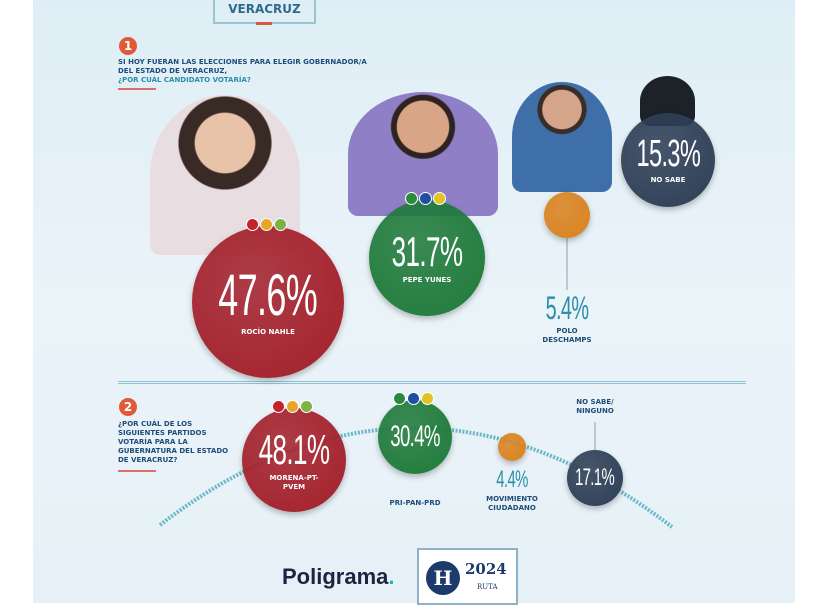  Describe the element at coordinates (268, 332) in the screenshot. I see `category-label: ROCÍO NAHLE` at that location.